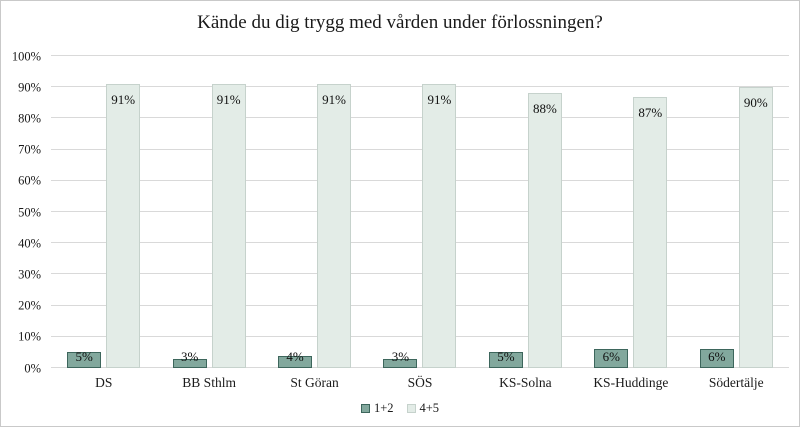 Image resolution: width=800 pixels, height=427 pixels. Describe the element at coordinates (365, 408) in the screenshot. I see `legend-swatch-1+2` at that location.